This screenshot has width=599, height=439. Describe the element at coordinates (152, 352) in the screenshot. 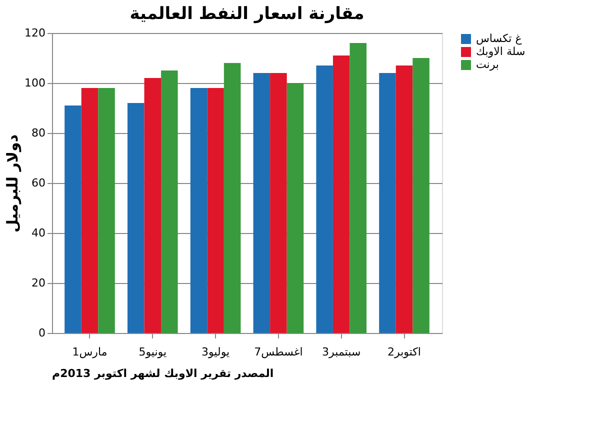

I see `x-tick-label: 5يونيو` at that location.